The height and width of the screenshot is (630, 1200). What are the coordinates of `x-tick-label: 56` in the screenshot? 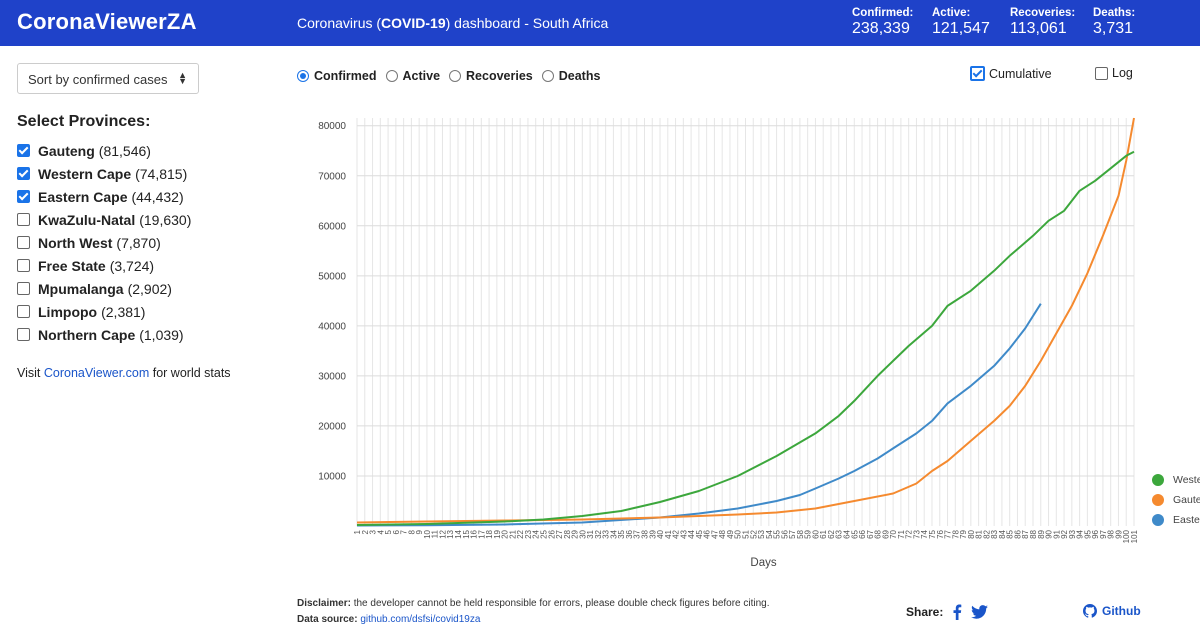 It's located at (784, 533).